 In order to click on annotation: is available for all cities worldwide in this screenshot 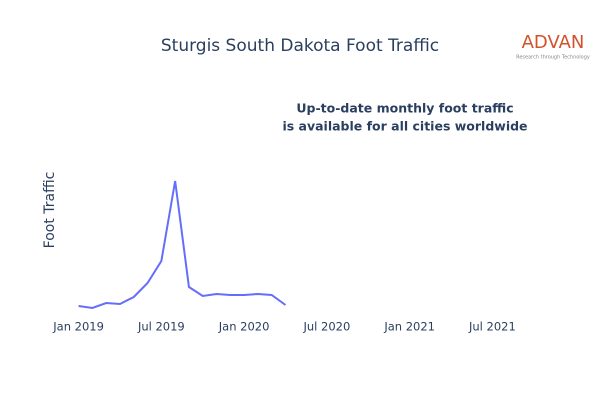, I will do `click(404, 126)`.